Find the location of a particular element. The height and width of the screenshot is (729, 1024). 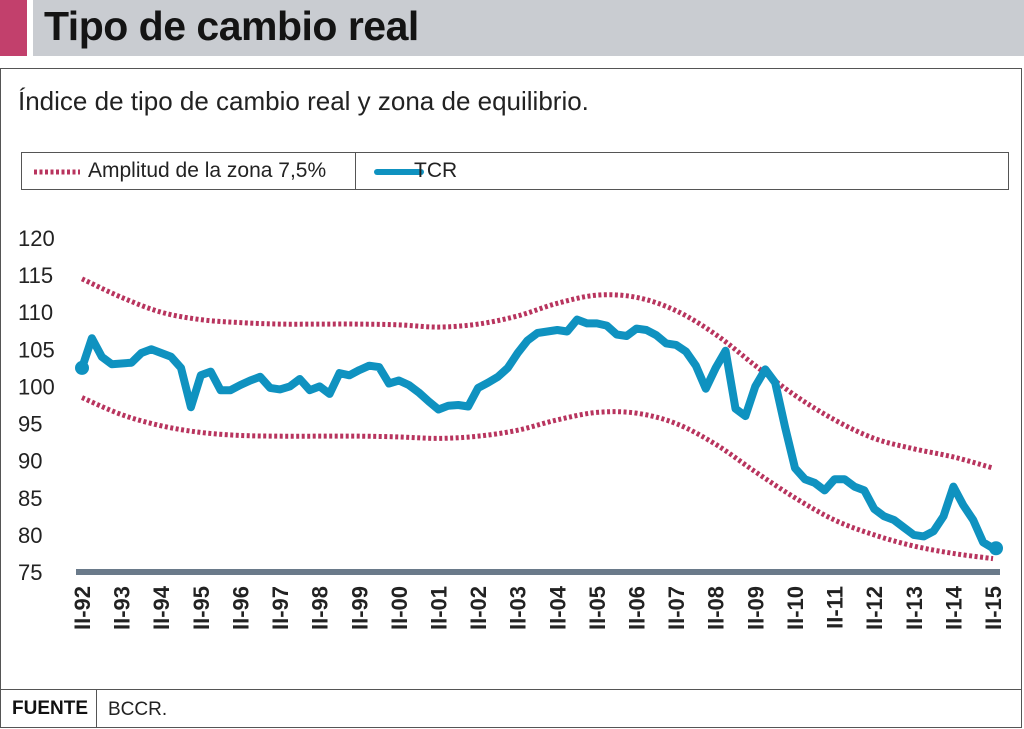

x-tick-label: II-10 is located at coordinates (795, 608).